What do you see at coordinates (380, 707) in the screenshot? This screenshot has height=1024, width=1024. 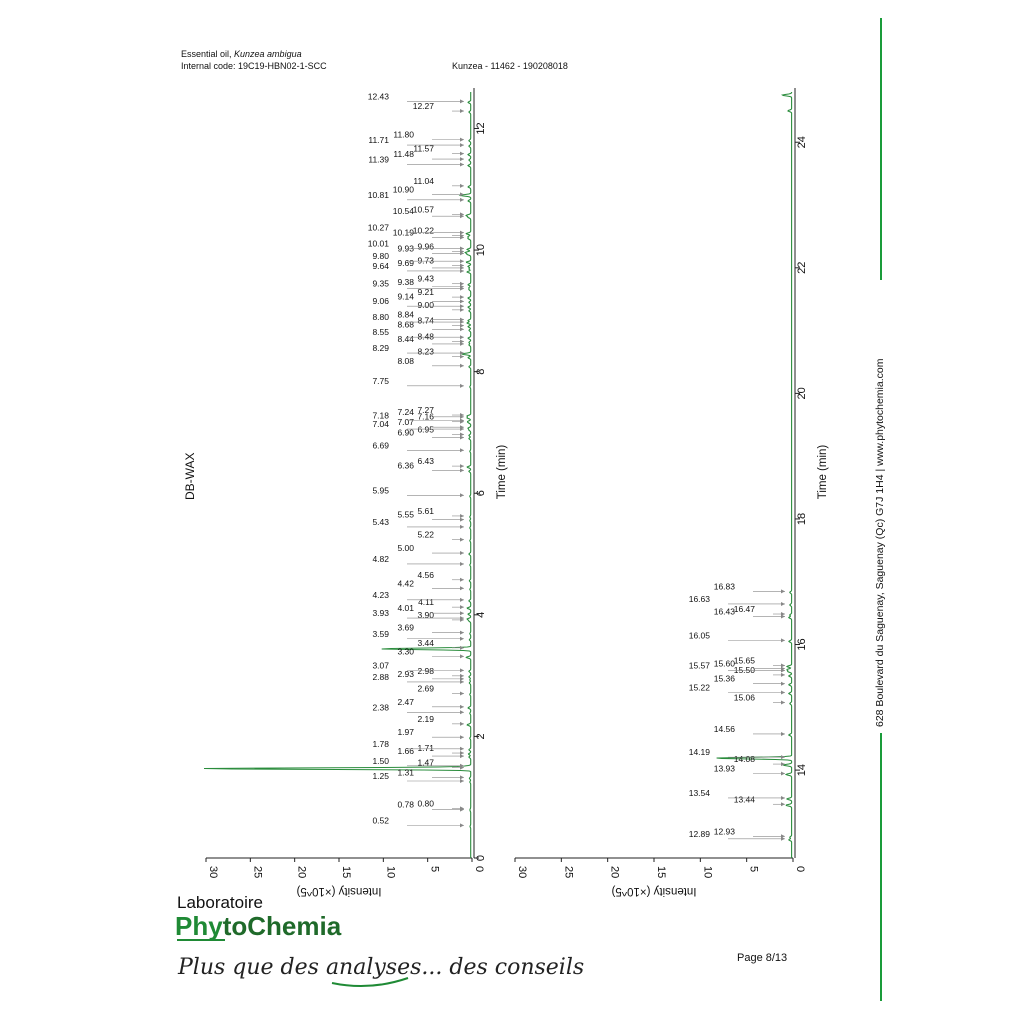 I see `peak-label: 2.38` at bounding box center [380, 707].